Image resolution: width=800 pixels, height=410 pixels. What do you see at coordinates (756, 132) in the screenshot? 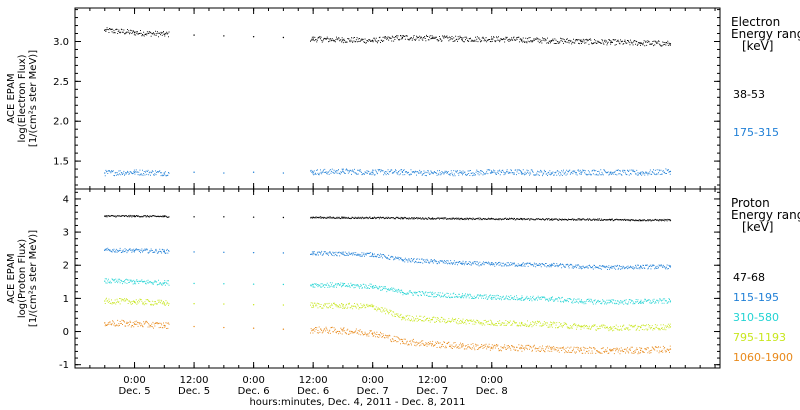
I see `legend-entry: 175-315` at bounding box center [756, 132].